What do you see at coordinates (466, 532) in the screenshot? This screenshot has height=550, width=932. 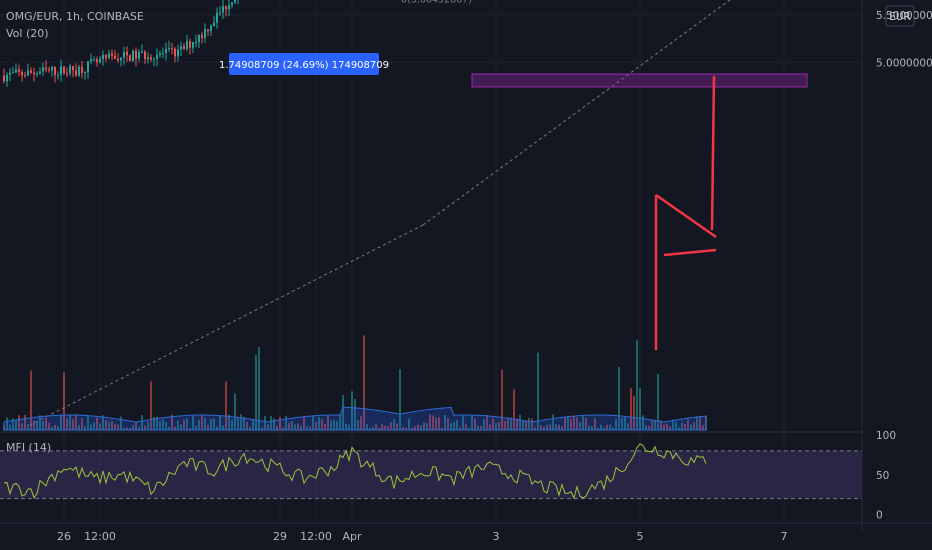 I see `time-axis: 26 12:00 29 12:00 Apr 3 5 7` at bounding box center [466, 532].